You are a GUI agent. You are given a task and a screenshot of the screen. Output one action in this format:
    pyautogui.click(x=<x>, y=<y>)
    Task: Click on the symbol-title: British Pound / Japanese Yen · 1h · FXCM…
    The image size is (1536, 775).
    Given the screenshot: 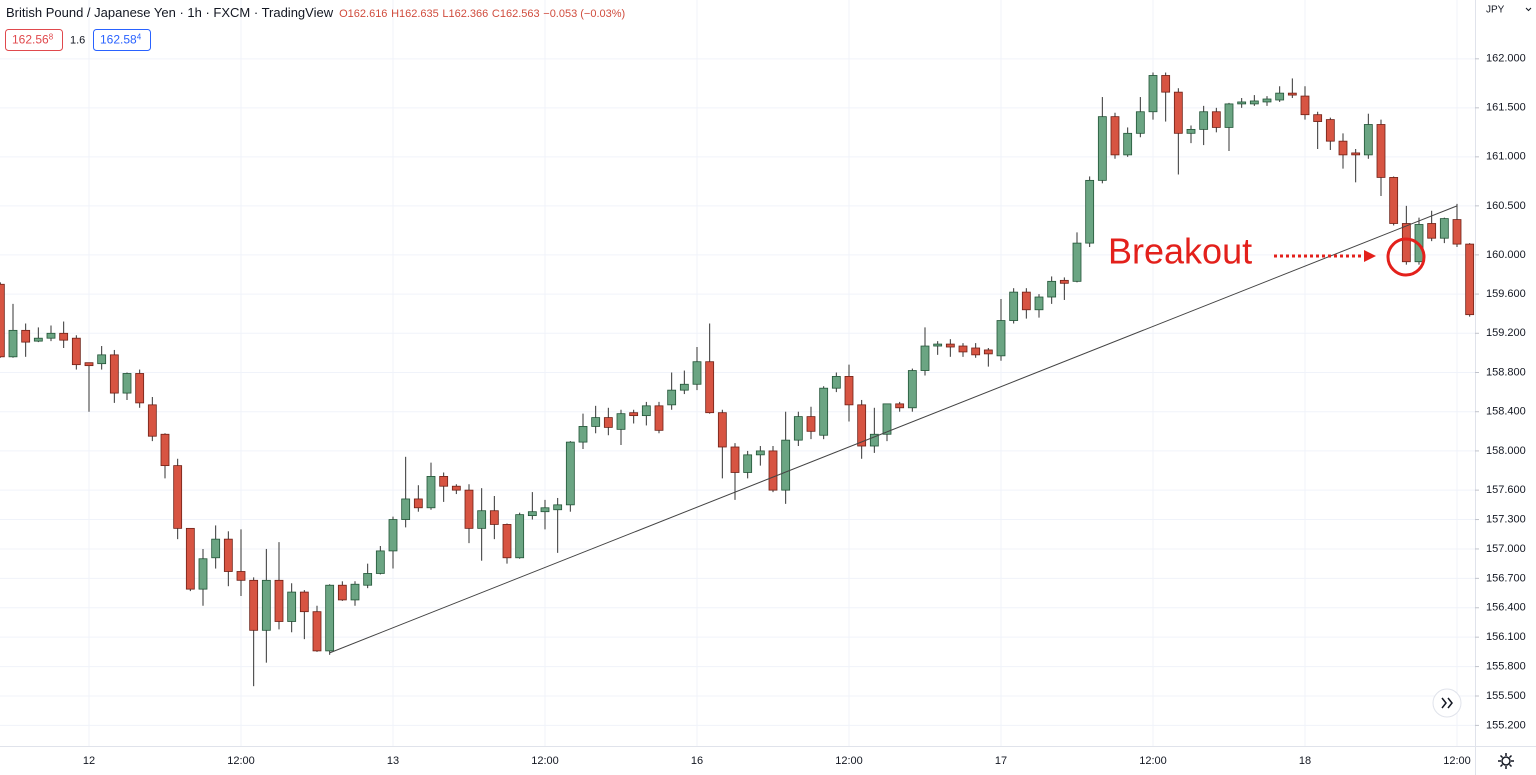 What is the action you would take?
    pyautogui.click(x=170, y=12)
    